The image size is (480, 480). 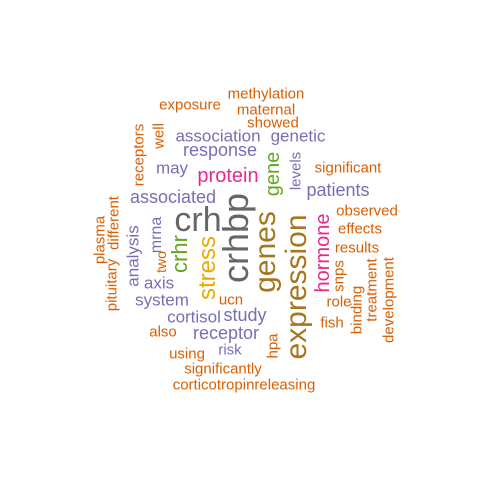 What do you see at coordinates (156, 235) in the screenshot?
I see `word-mrna: mrna` at bounding box center [156, 235].